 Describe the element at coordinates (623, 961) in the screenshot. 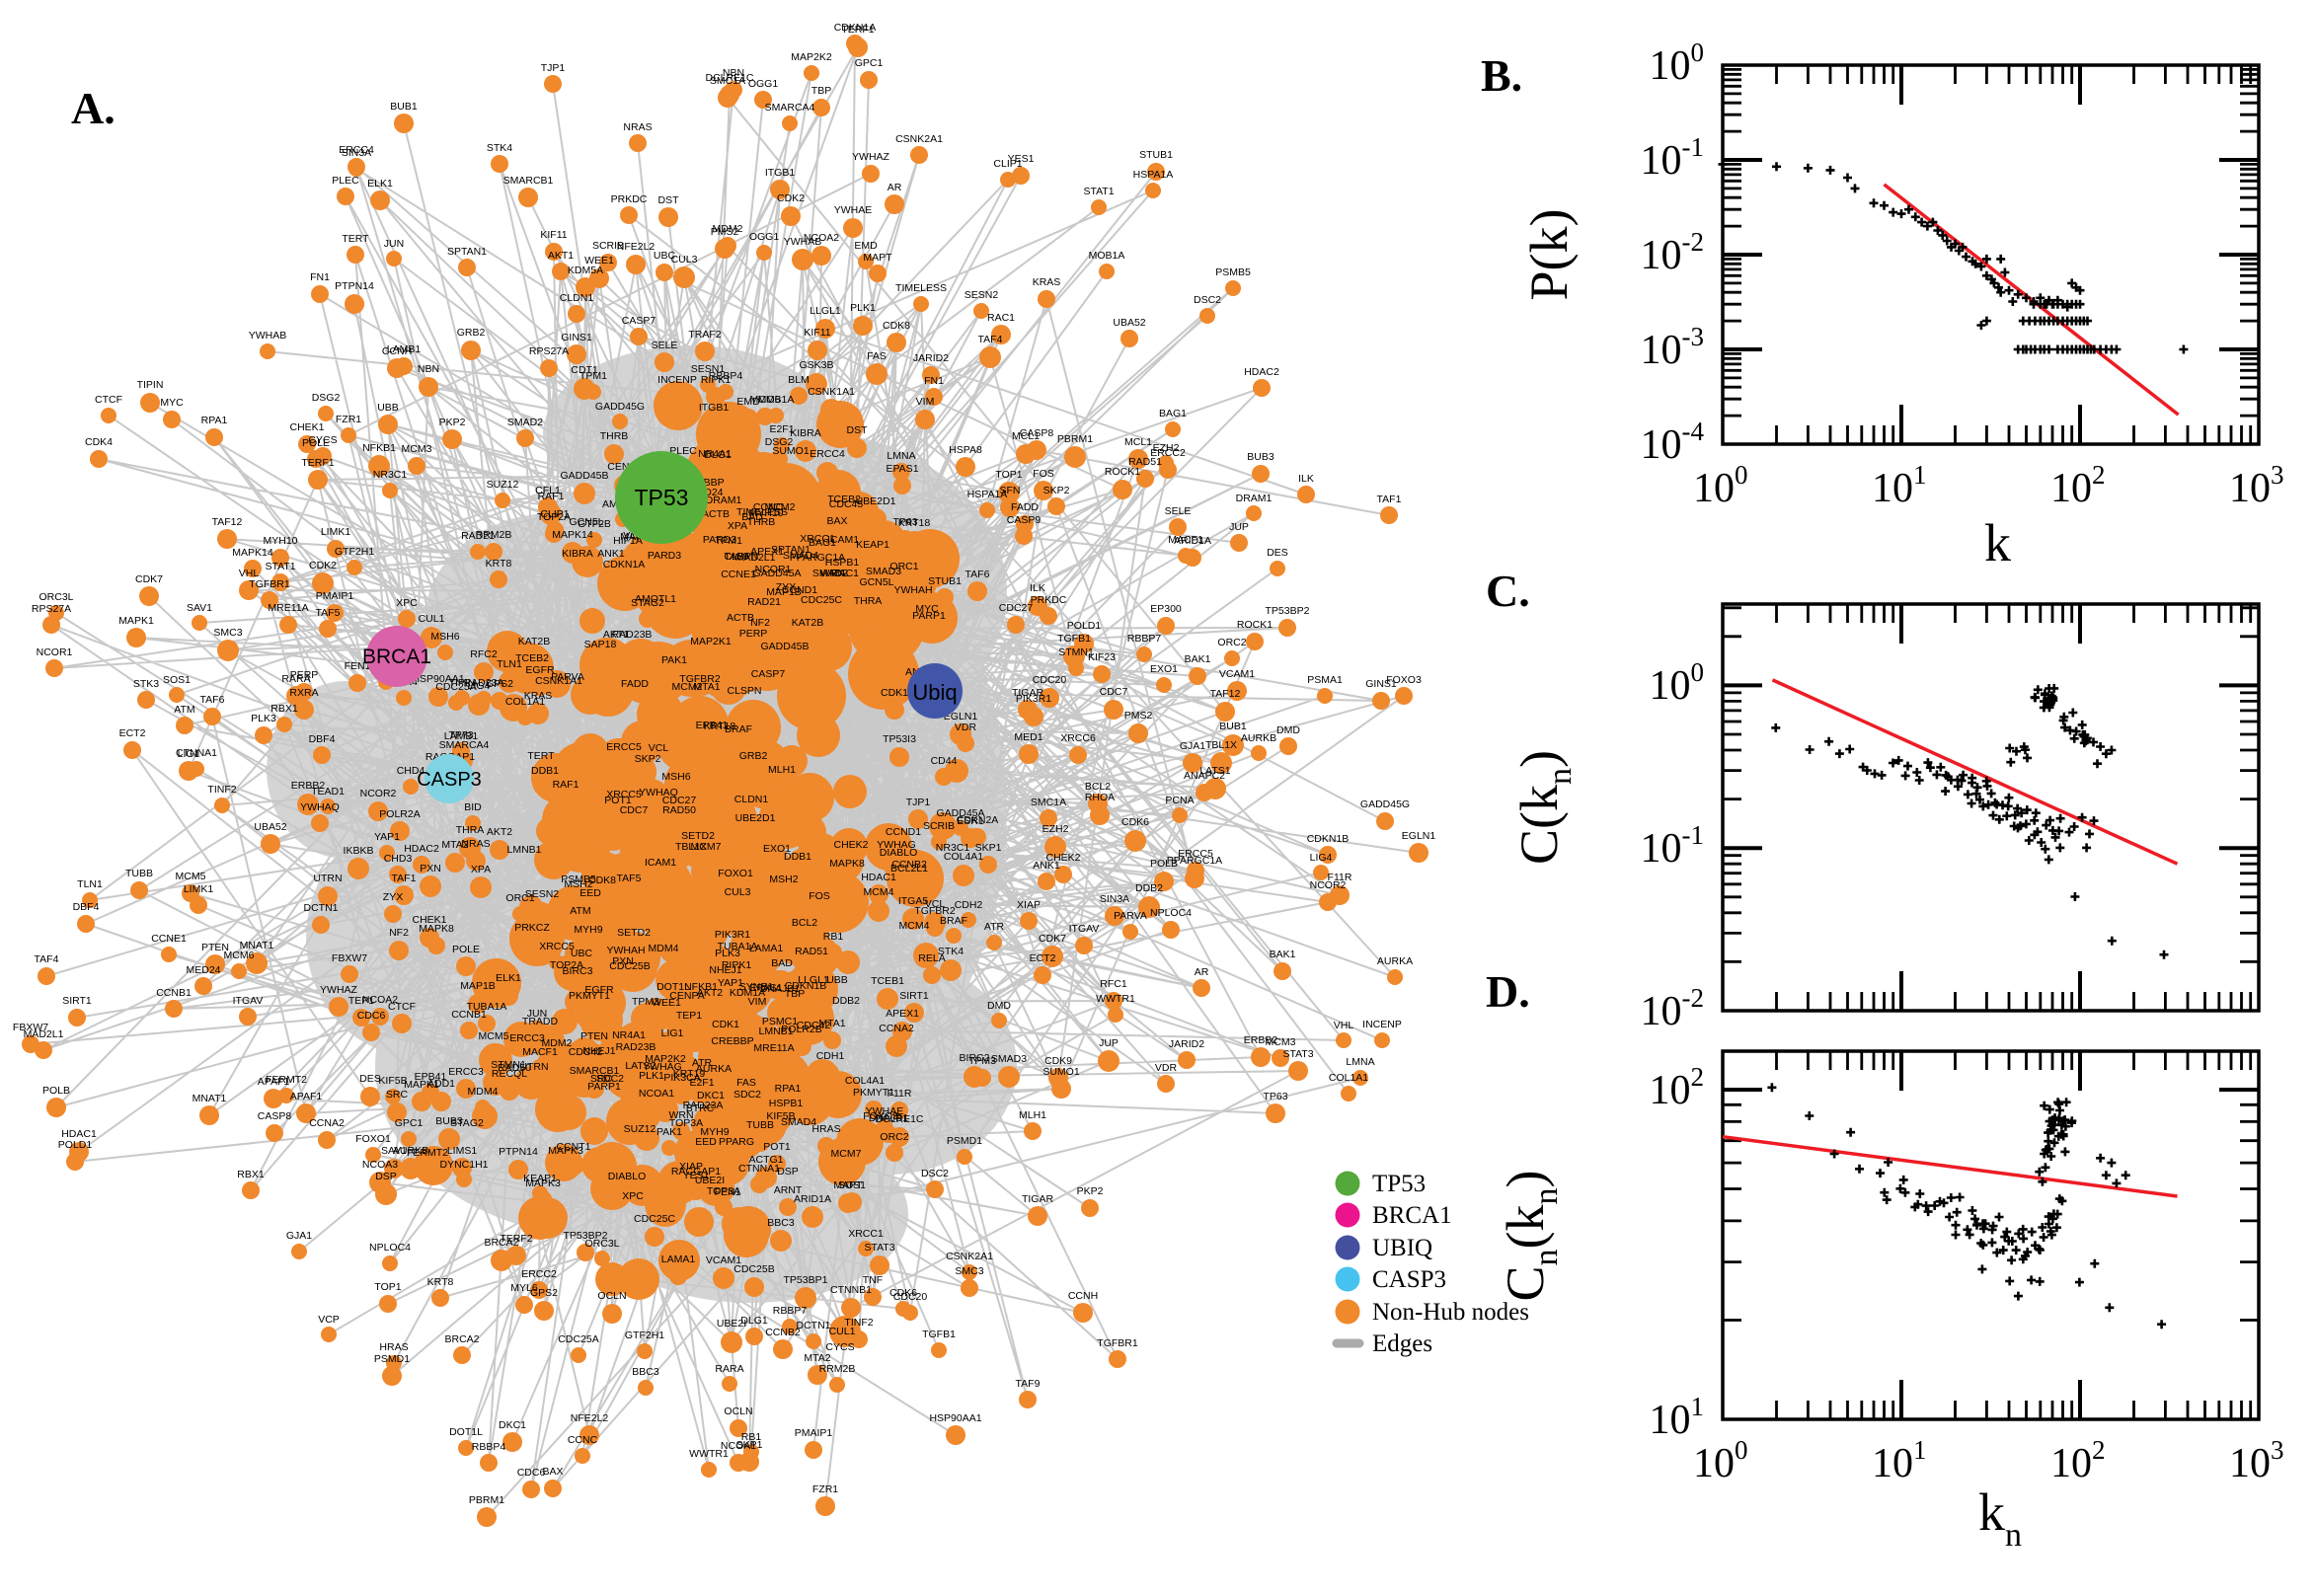

I see `svg-text: PXN` at that location.